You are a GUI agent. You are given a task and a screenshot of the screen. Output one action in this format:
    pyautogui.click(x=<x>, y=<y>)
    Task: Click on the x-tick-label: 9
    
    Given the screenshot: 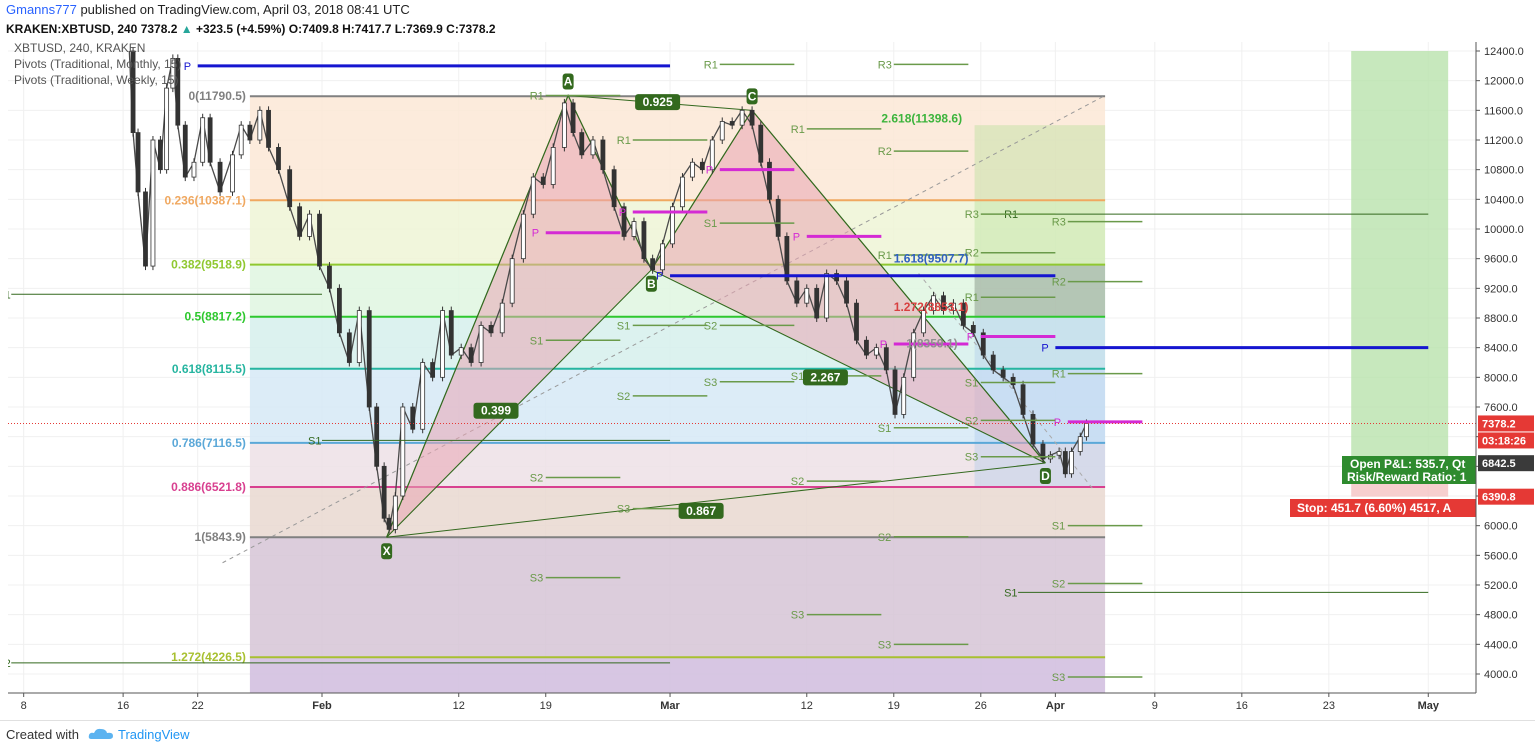 What is the action you would take?
    pyautogui.click(x=1155, y=706)
    